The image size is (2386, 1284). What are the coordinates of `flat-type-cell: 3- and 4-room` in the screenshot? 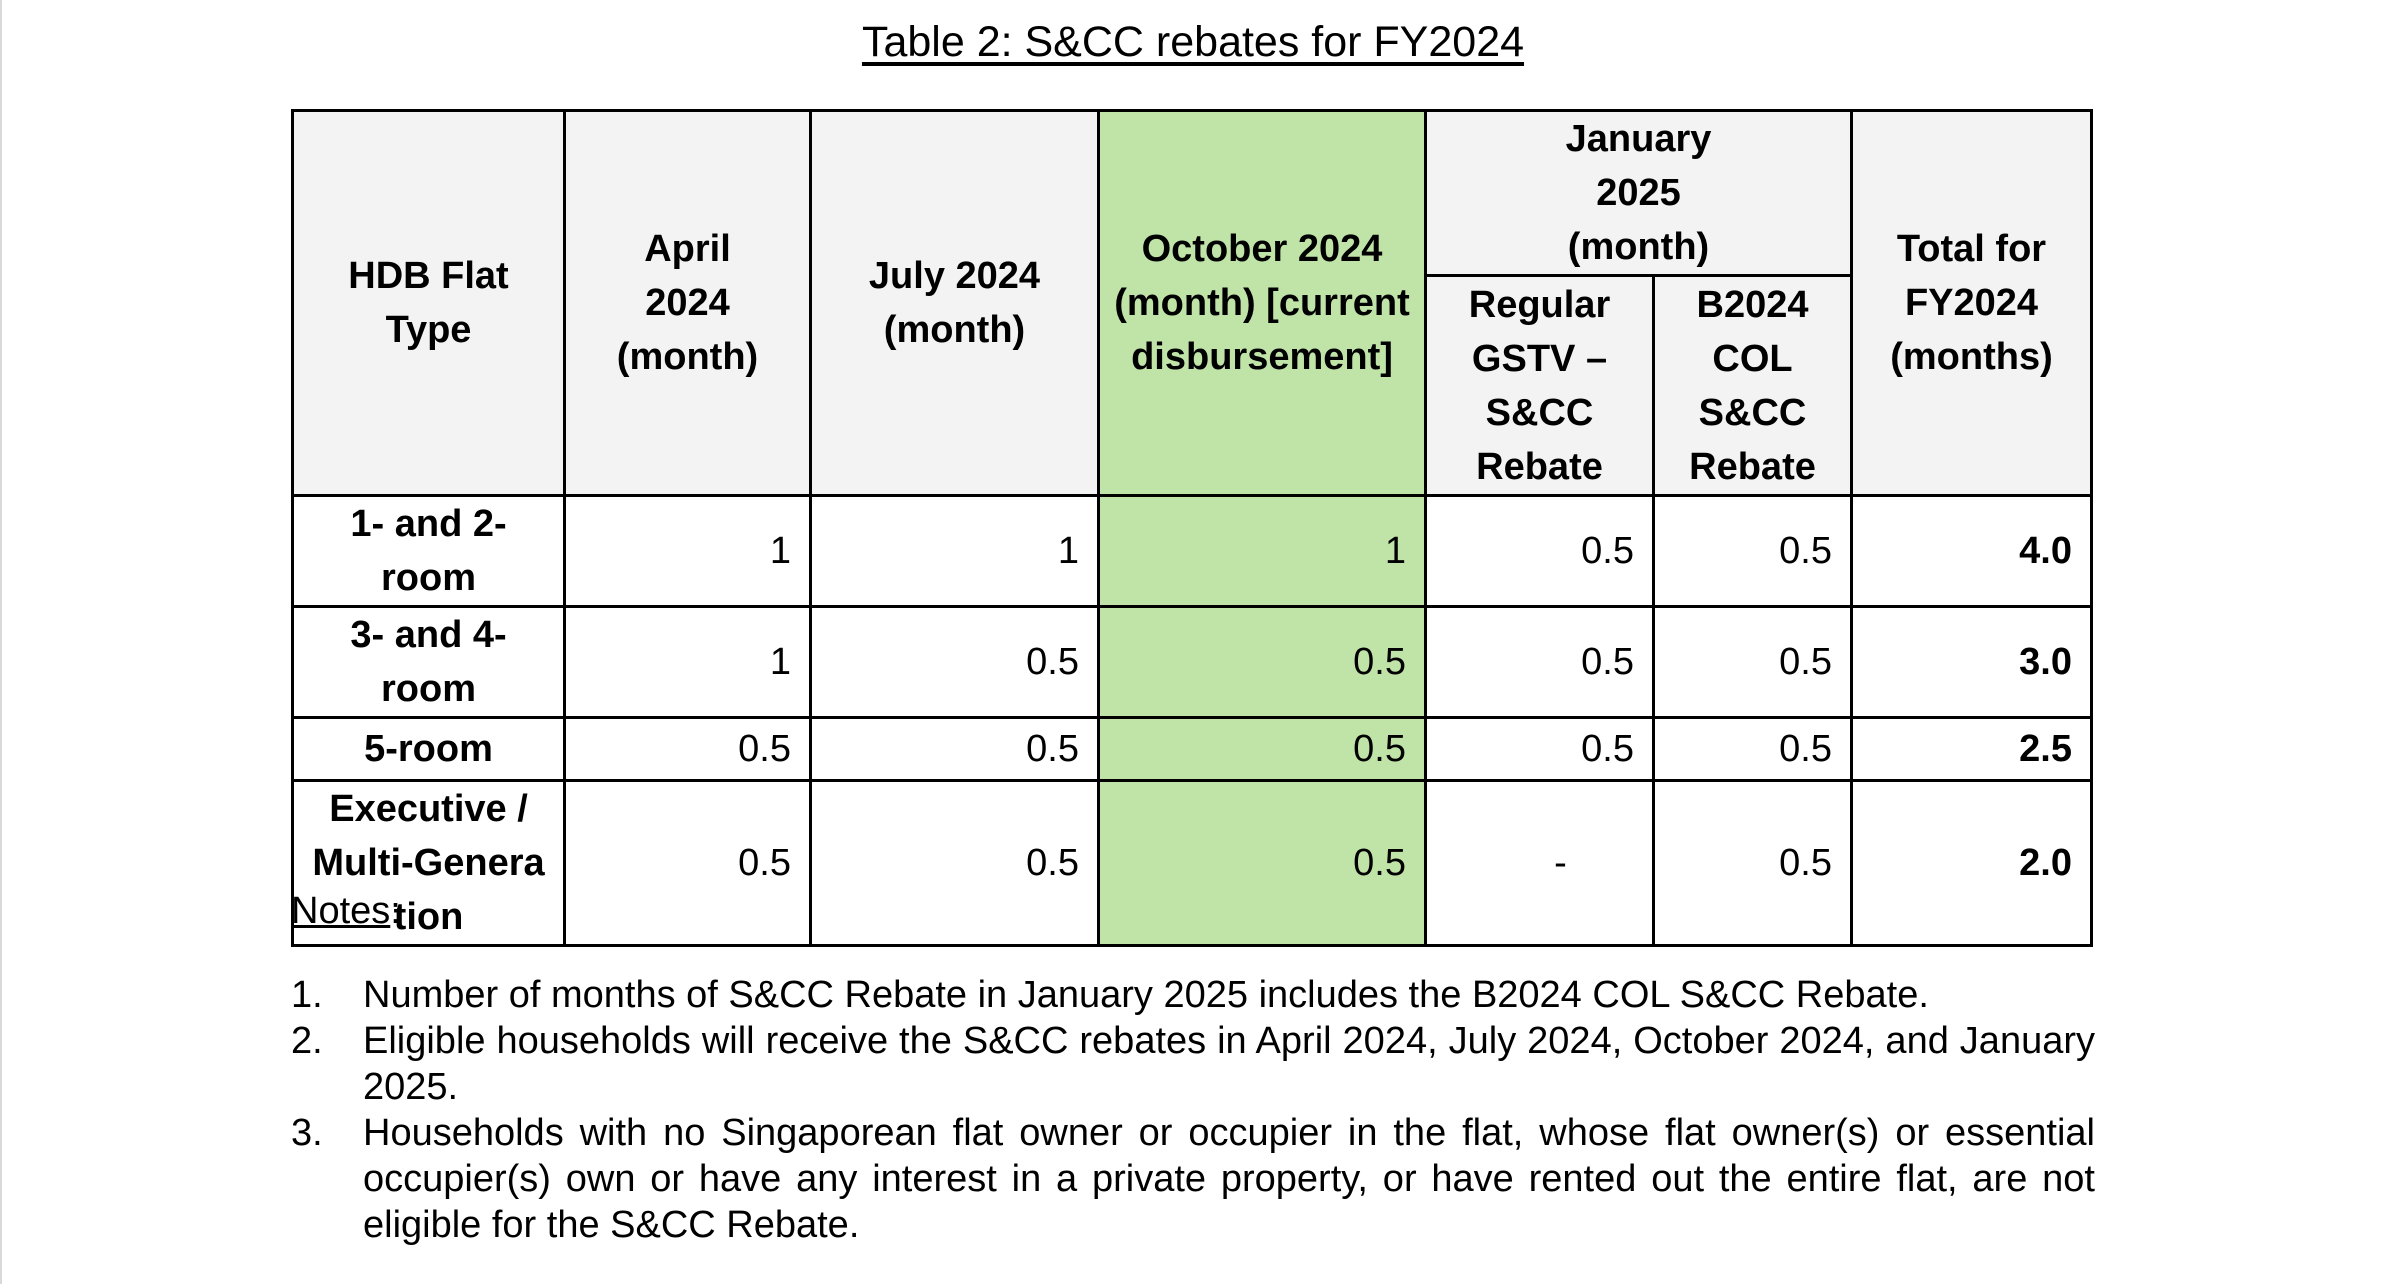 It's located at (428, 662).